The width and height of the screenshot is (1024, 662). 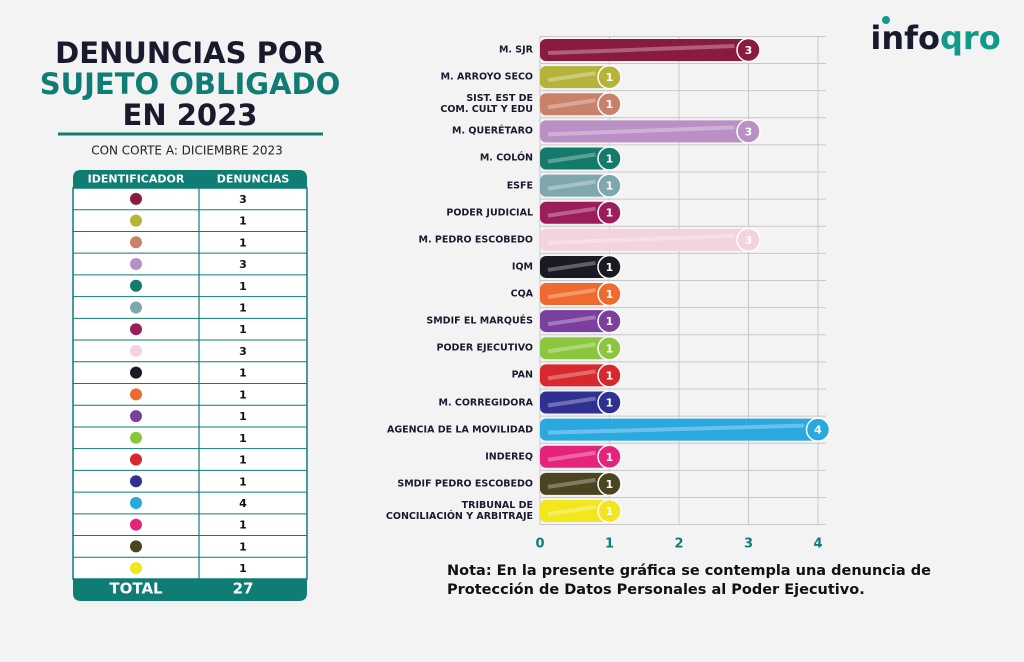 What do you see at coordinates (519, 186) in the screenshot?
I see `category-label: ESFE` at bounding box center [519, 186].